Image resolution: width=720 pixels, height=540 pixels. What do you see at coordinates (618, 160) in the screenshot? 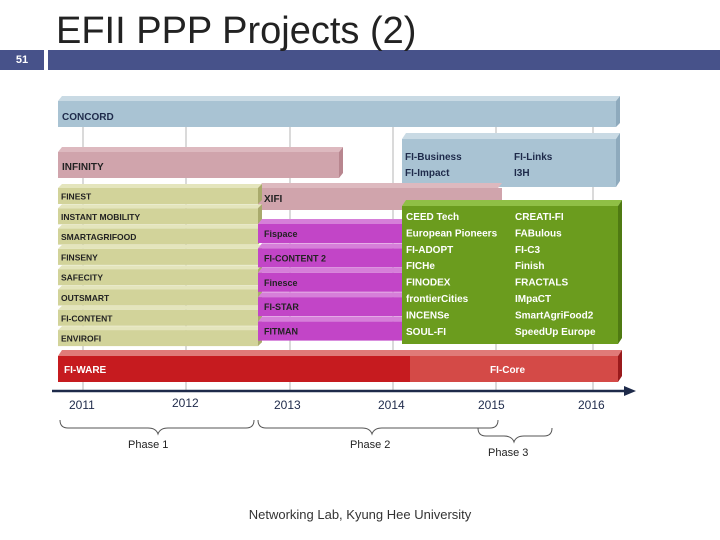
I see `fi-business-block-side` at bounding box center [618, 160].